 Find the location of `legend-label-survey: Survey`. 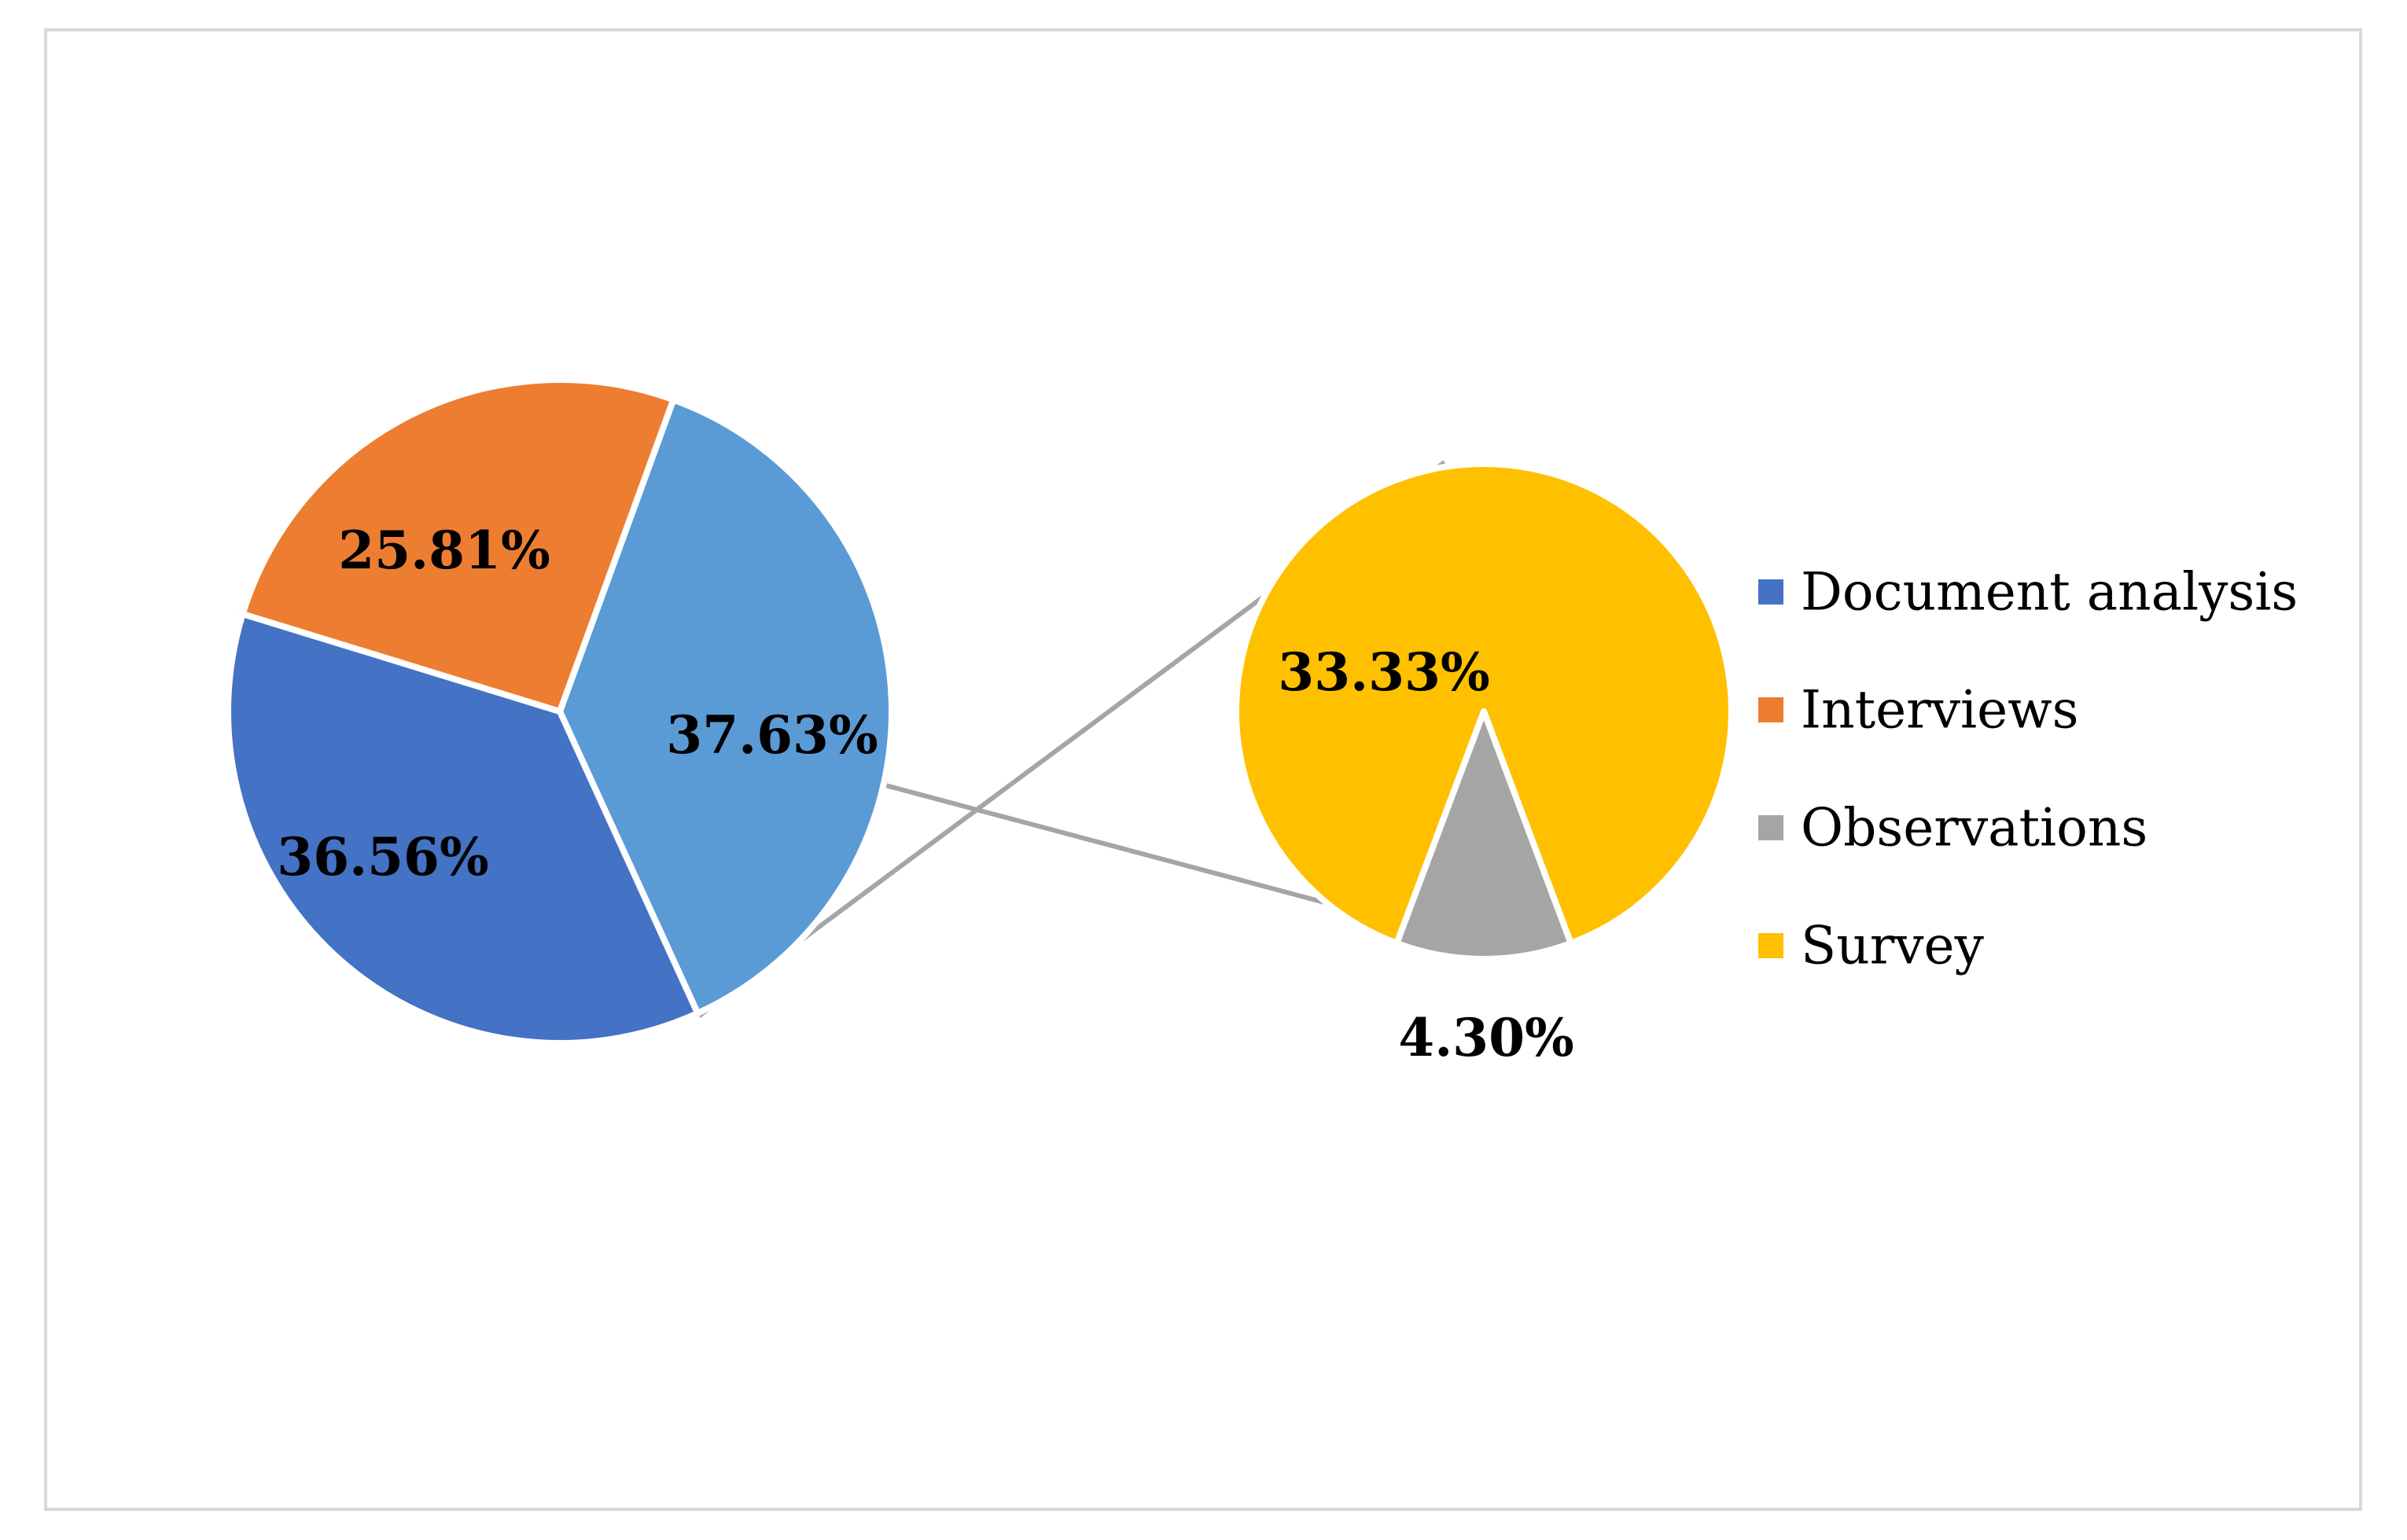

legend-label-survey: Survey is located at coordinates (1893, 946).